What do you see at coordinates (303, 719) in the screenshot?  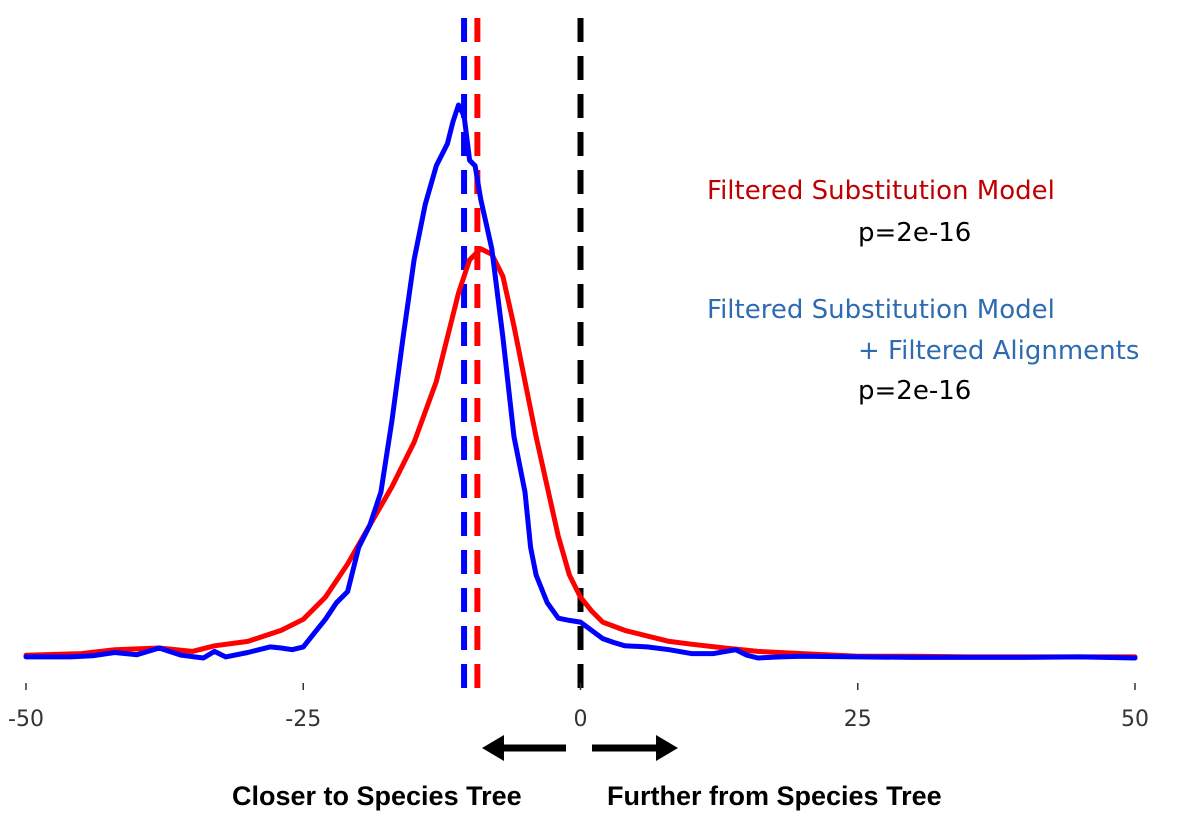 I see `x-tick-label-1: -25` at bounding box center [303, 719].